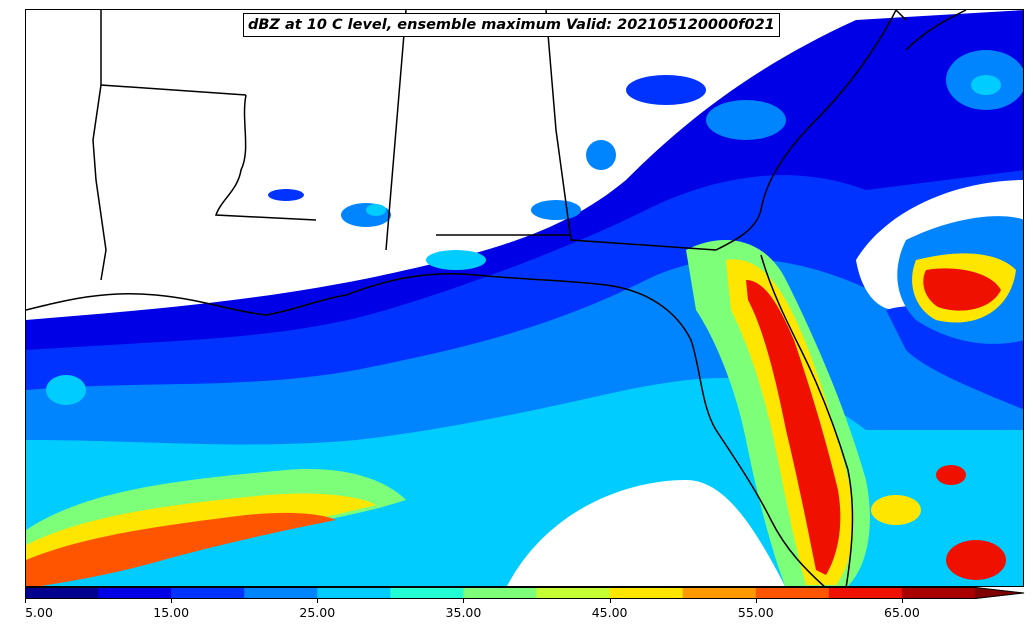 This screenshot has height=633, width=1033. Describe the element at coordinates (609, 612) in the screenshot. I see `colorbar-tick-label: 45.00` at that location.